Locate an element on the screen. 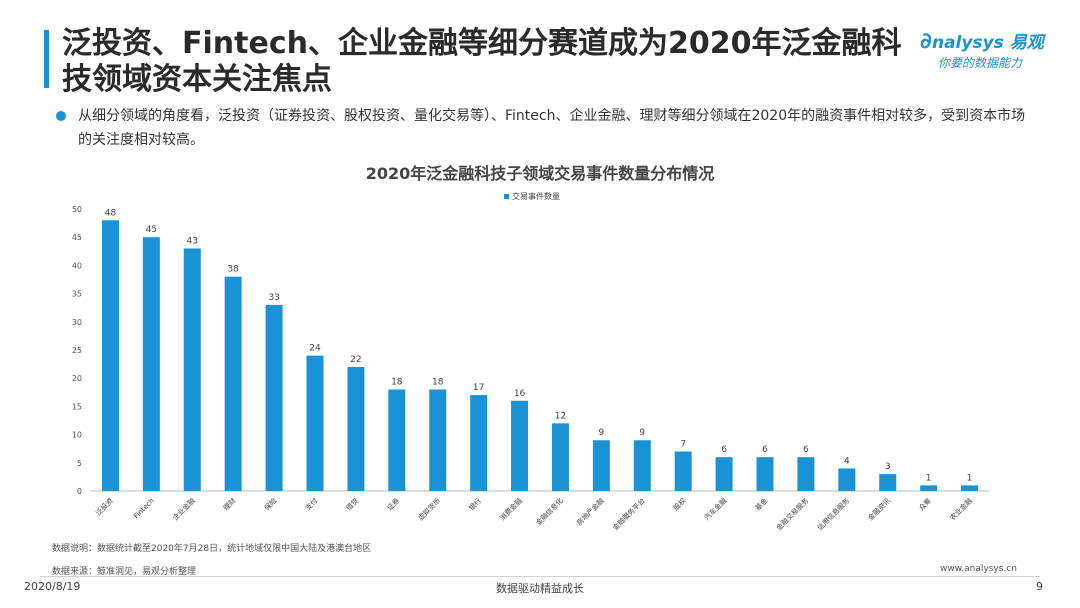 This screenshot has width=1080, height=608. x-tick-label: 理财 is located at coordinates (229, 504).